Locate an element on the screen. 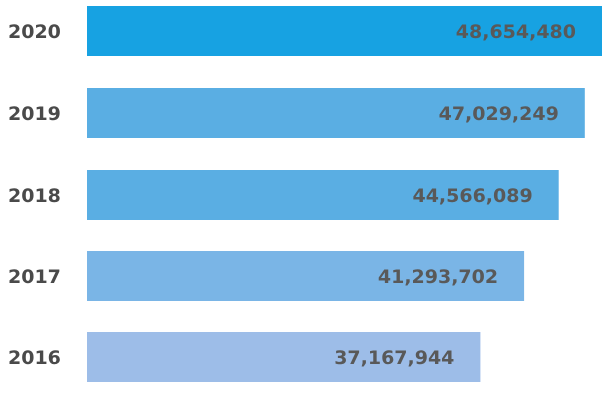 The image size is (613, 400). category-label-2018: 2018 is located at coordinates (34, 196).